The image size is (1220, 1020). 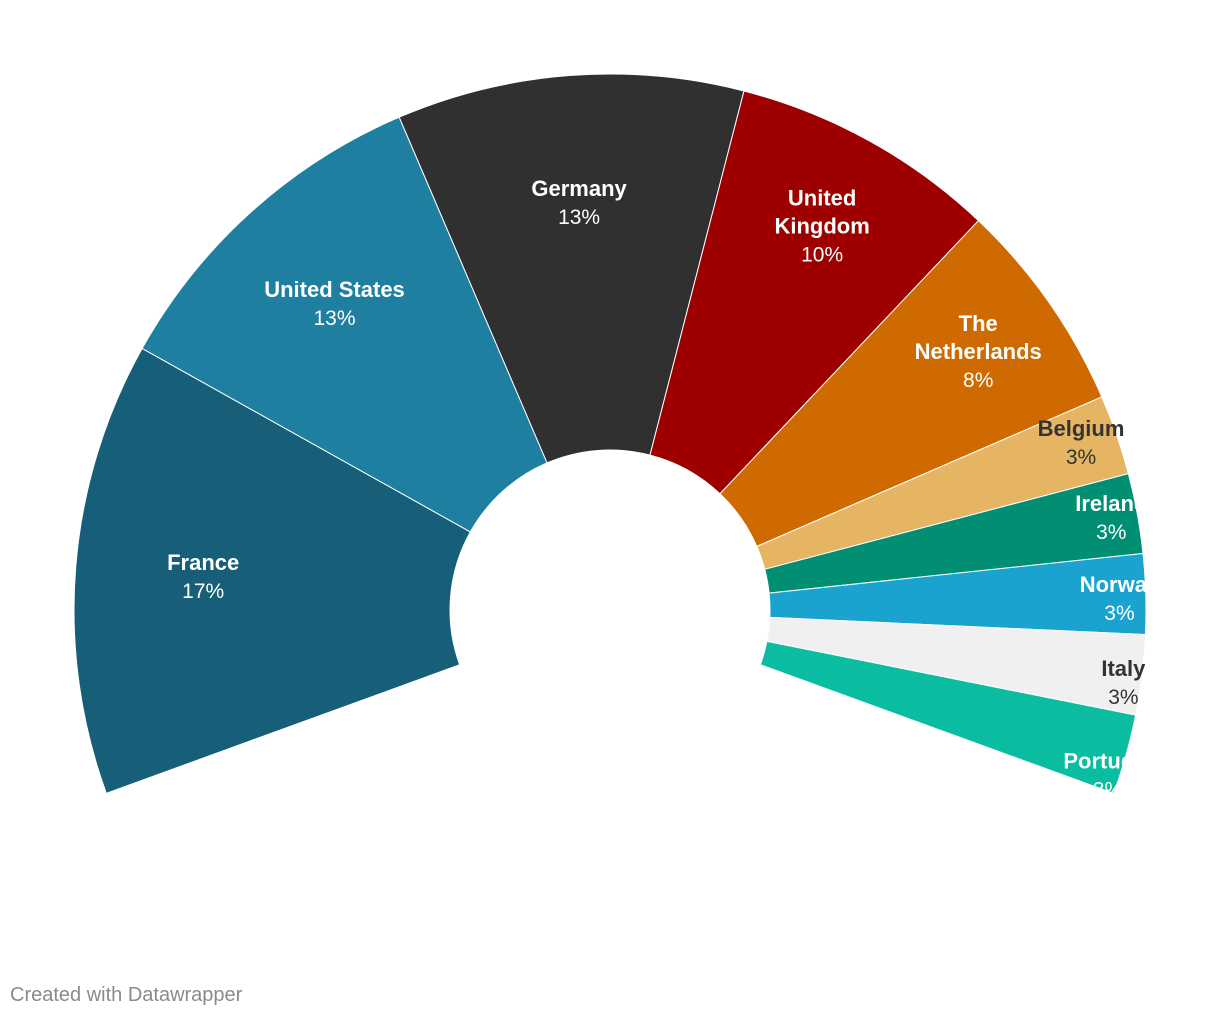 What do you see at coordinates (203, 576) in the screenshot?
I see `slice-label-france: France 17%` at bounding box center [203, 576].